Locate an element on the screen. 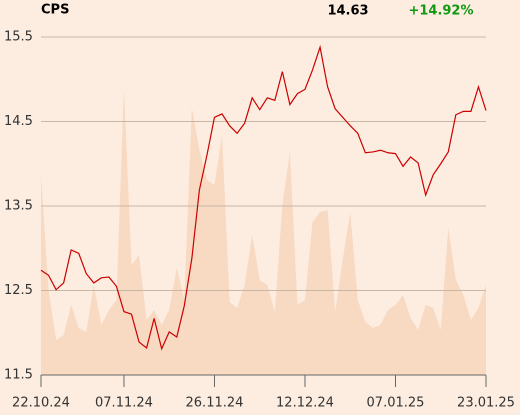  price-change: +14.92% is located at coordinates (440, 11).